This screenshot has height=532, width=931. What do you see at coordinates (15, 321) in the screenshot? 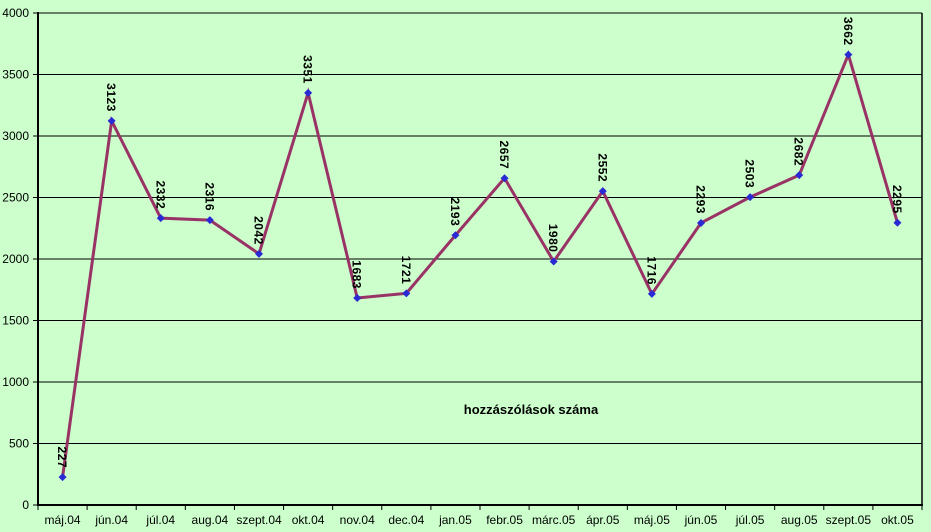
I see `y-axis-label: 1500` at bounding box center [15, 321].